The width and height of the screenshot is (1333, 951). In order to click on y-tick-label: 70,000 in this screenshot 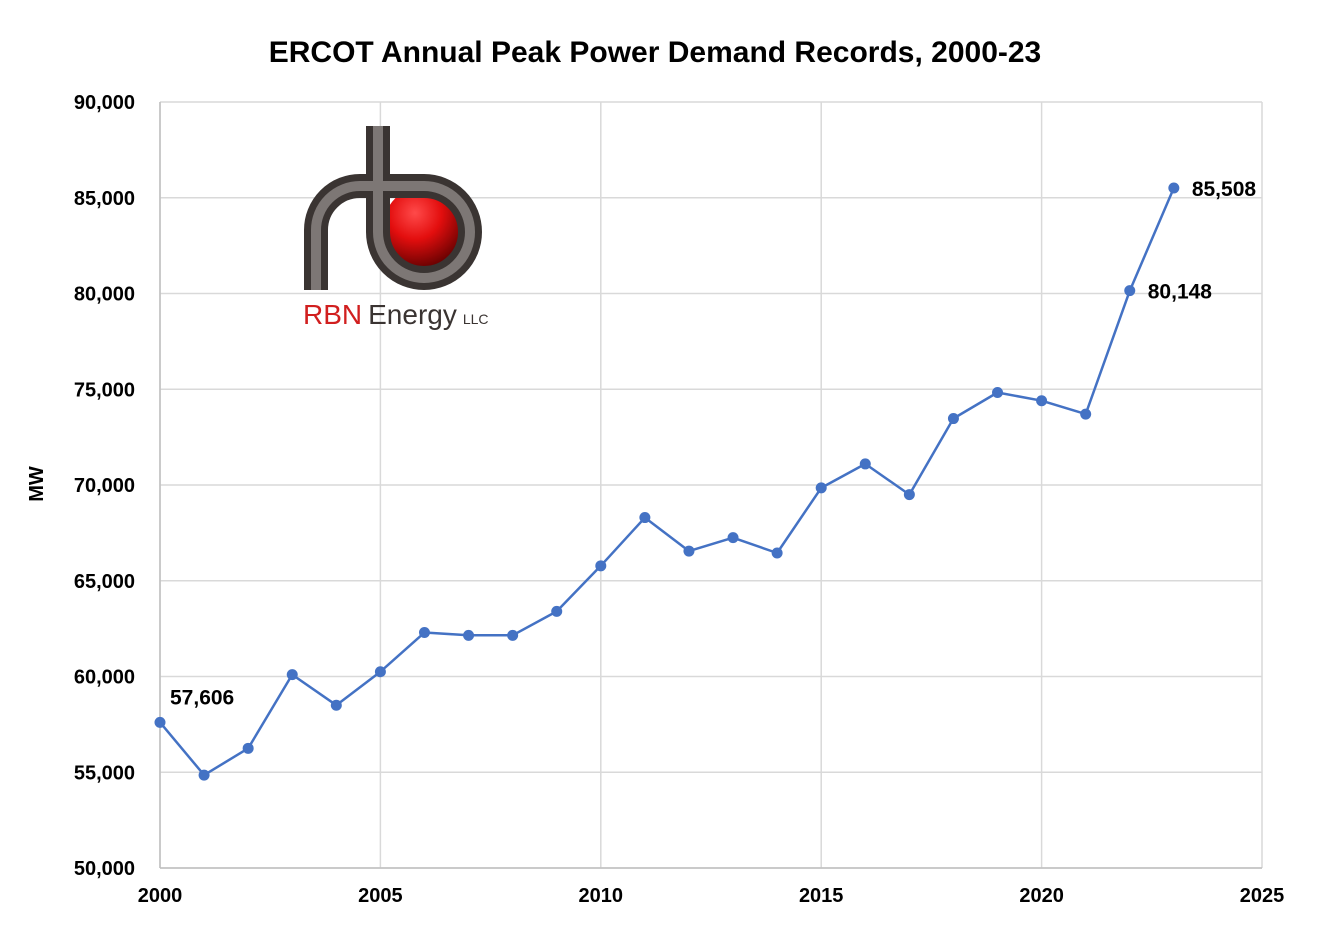, I will do `click(104, 486)`.